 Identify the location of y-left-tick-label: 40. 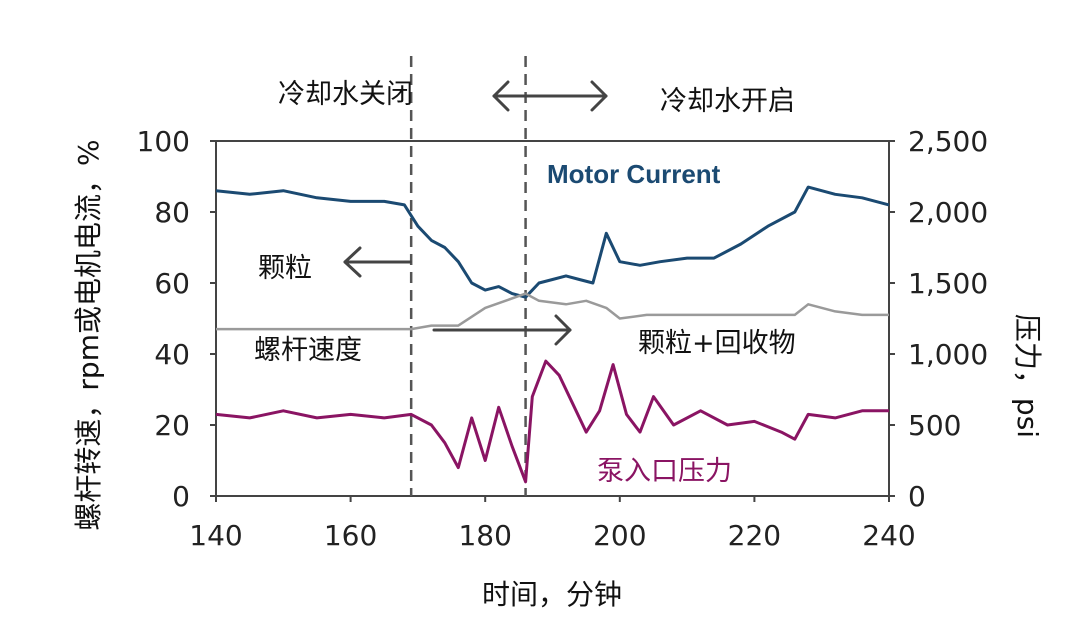
(172, 354).